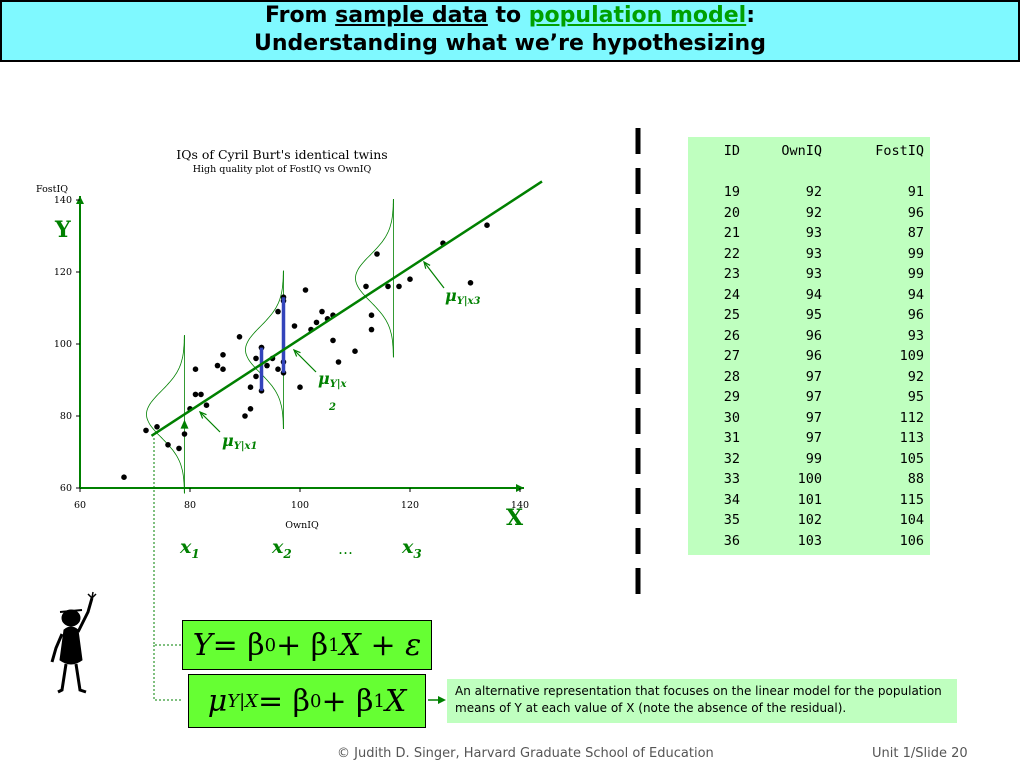  Describe the element at coordinates (63, 200) in the screenshot. I see `y-tick-label: 140` at that location.